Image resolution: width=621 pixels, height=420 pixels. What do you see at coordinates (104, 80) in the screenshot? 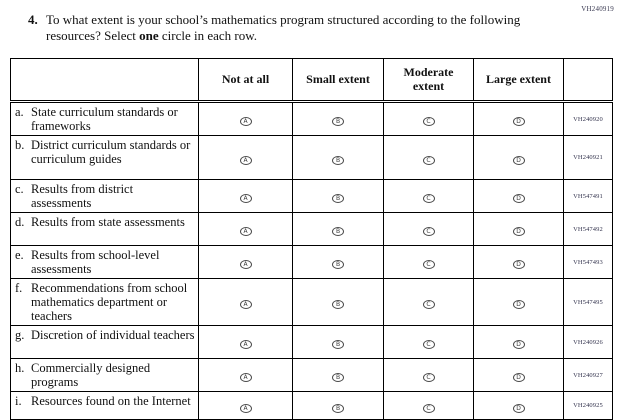
I see `header-empty-cell` at bounding box center [104, 80].